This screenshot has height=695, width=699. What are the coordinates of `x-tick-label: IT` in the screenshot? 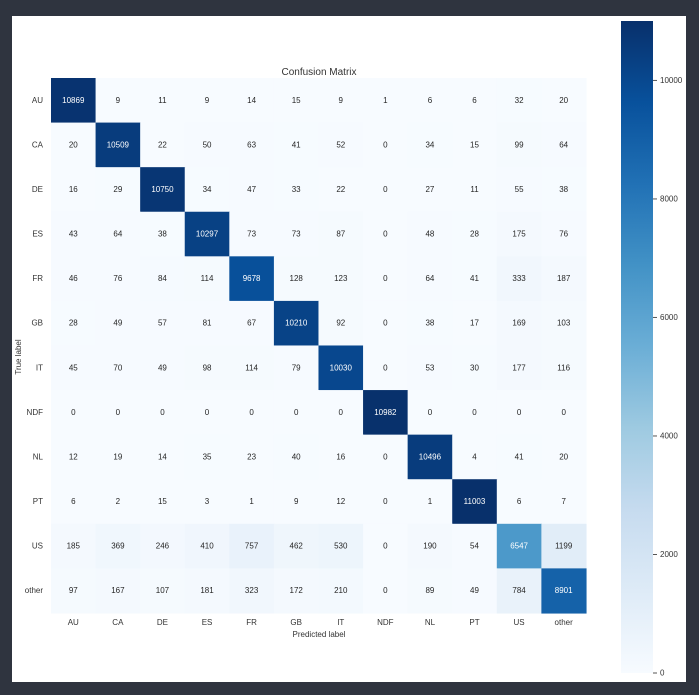 It's located at (340, 622).